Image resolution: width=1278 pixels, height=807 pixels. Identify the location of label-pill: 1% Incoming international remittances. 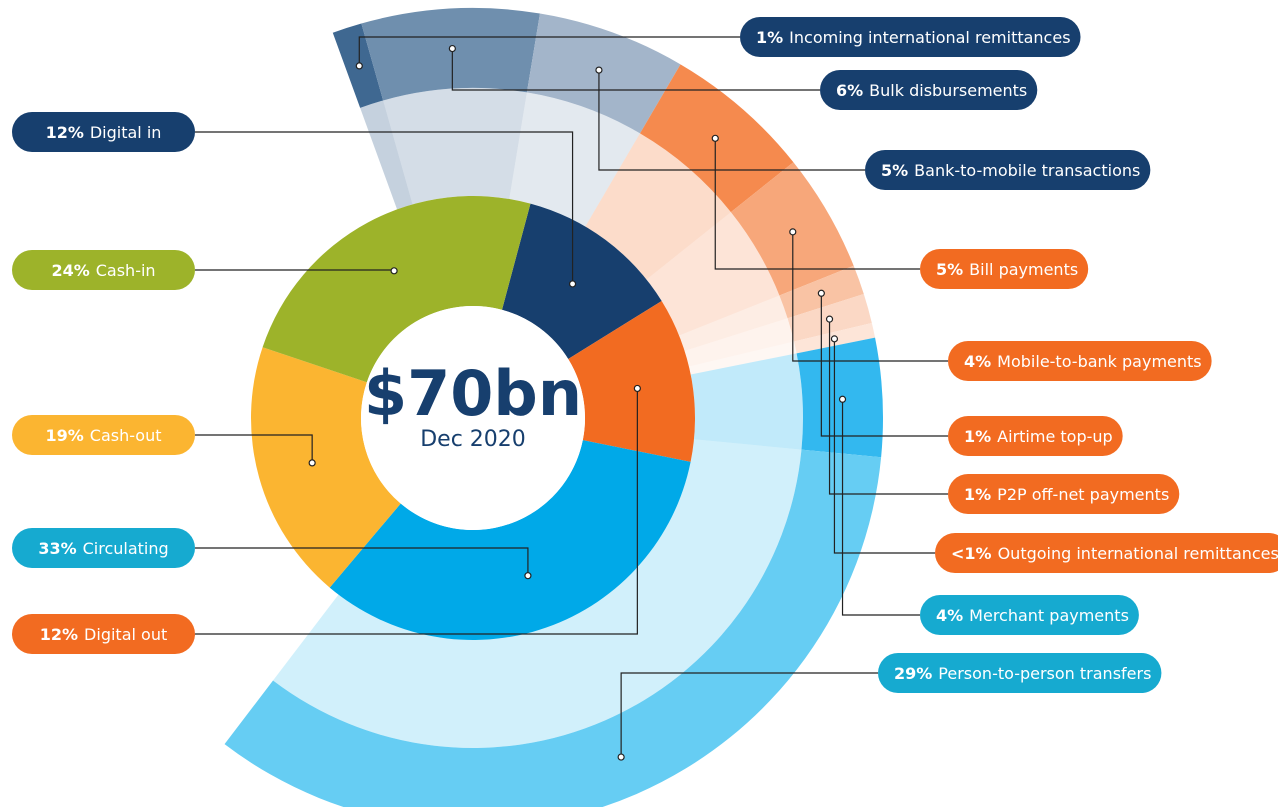
(910, 37).